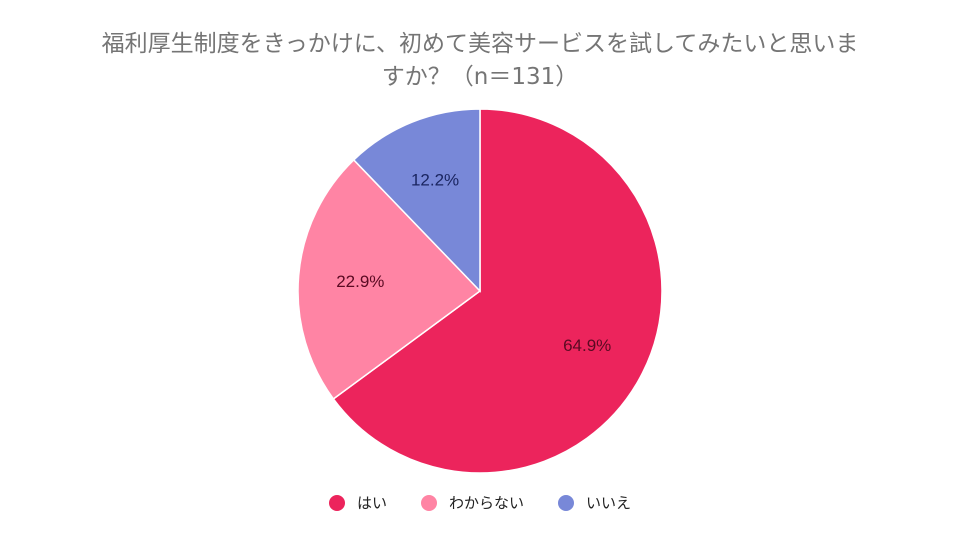  I want to click on legend: はい わからない いいえ, so click(480, 502).